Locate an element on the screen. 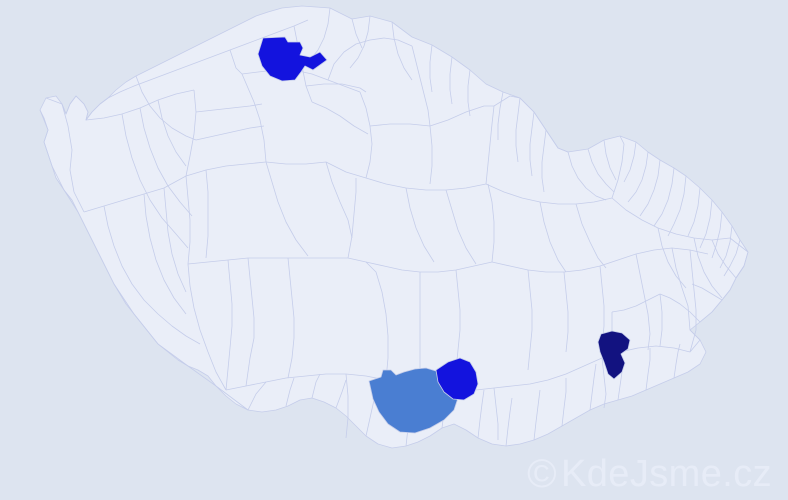 This screenshot has width=788, height=500. highlight-region-south-bohemia-east is located at coordinates (457, 379).